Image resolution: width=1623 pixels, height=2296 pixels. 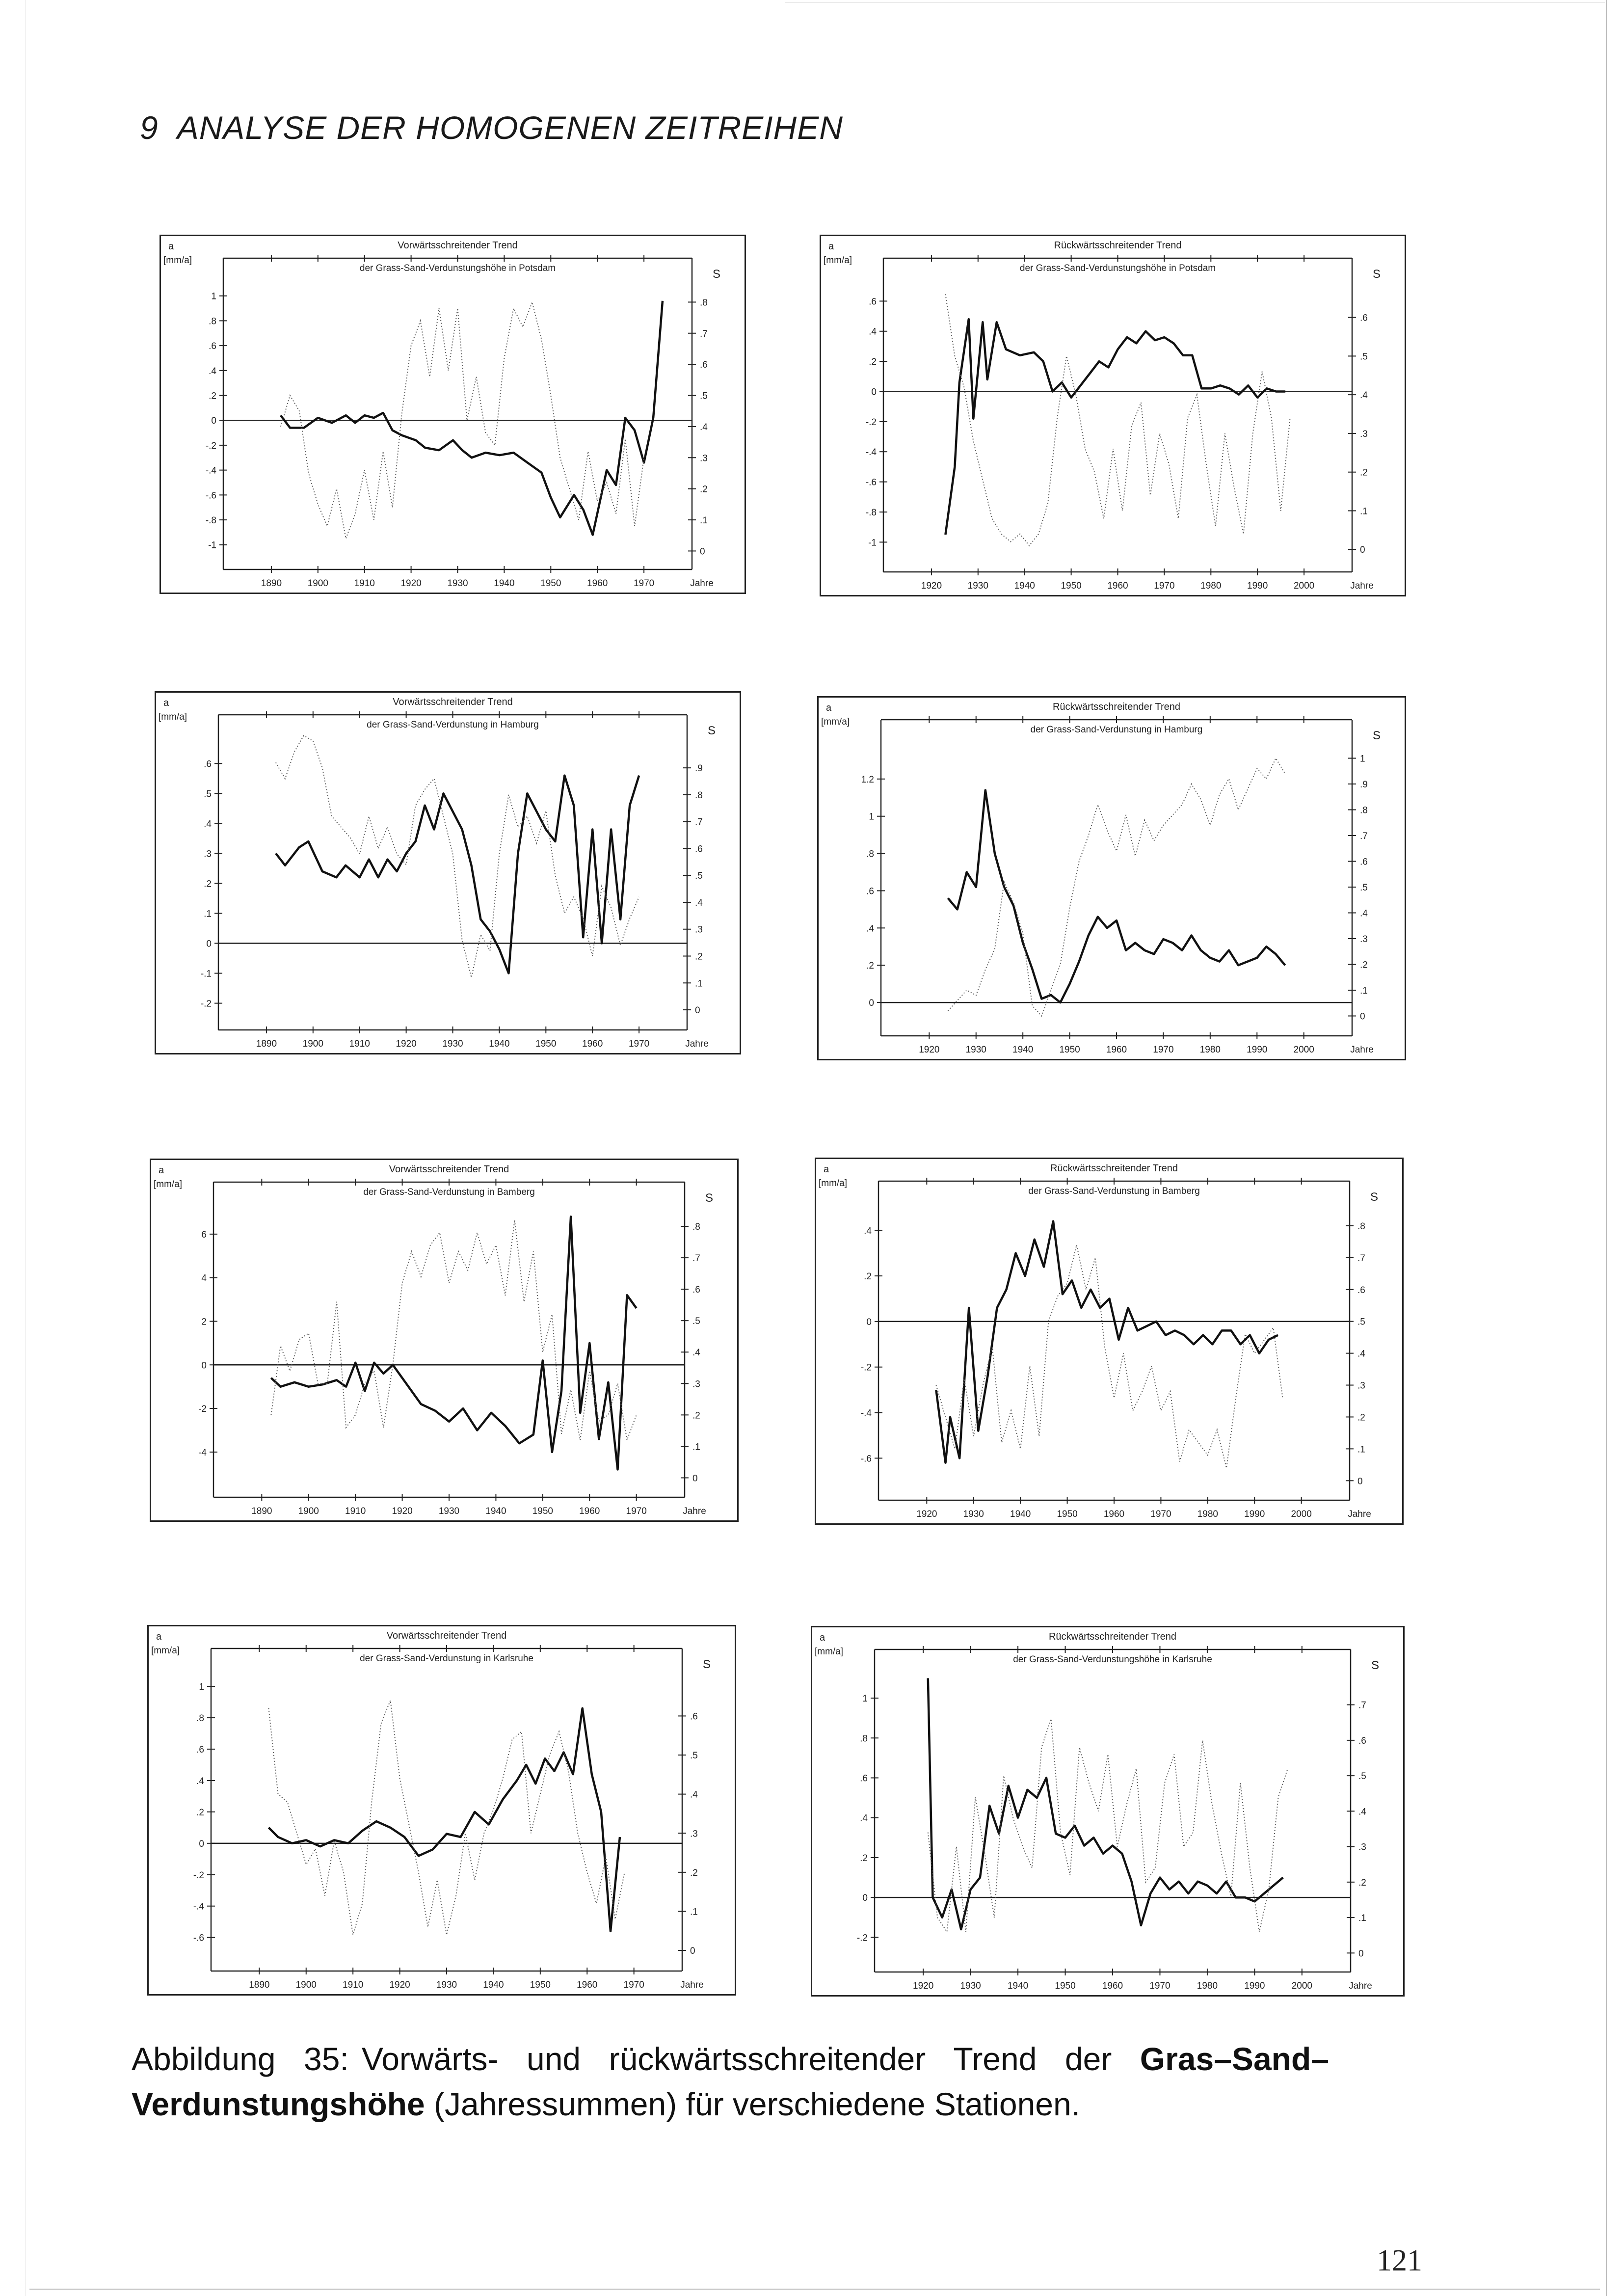 What do you see at coordinates (212, 545) in the screenshot?
I see `y-tick-label: -1` at bounding box center [212, 545].